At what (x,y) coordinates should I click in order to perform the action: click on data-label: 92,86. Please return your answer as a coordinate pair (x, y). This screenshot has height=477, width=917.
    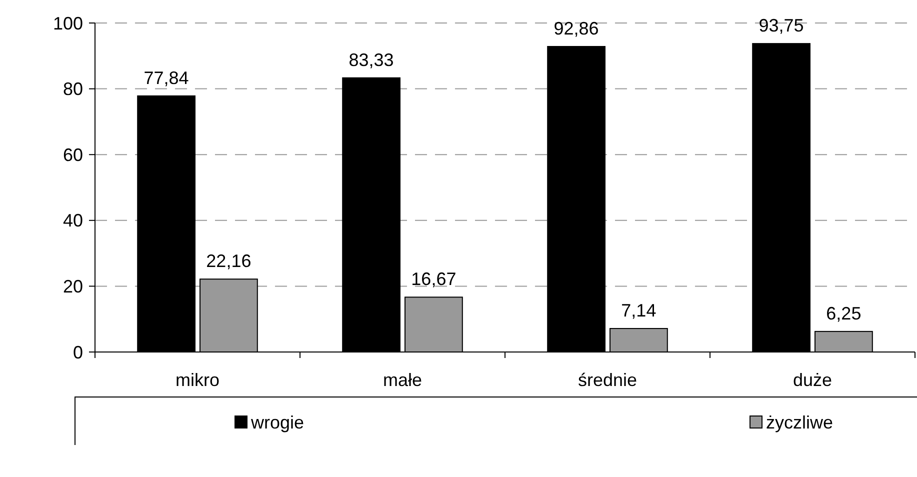
    Looking at the image, I should click on (576, 28).